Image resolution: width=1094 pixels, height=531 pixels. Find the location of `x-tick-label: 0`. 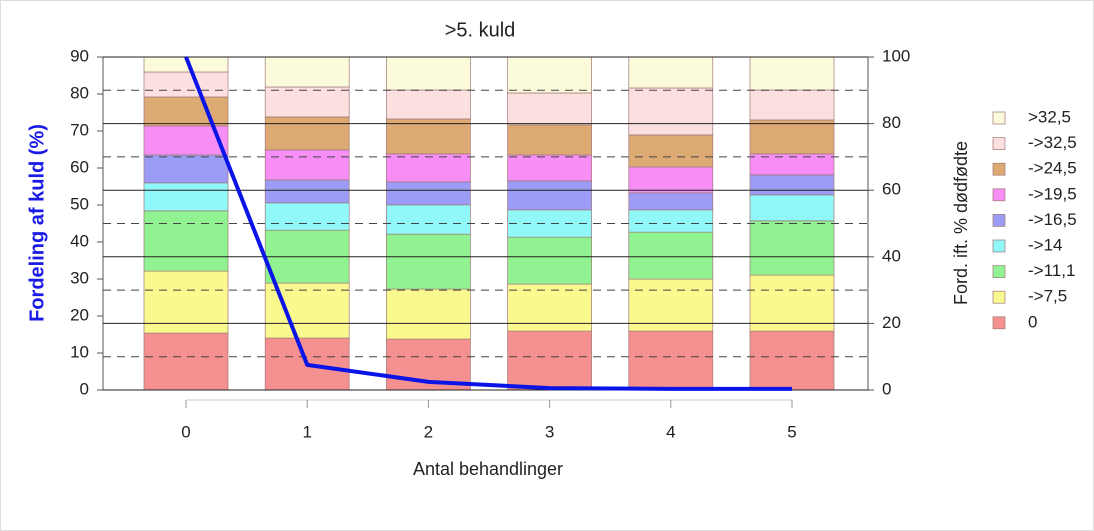

x-tick-label: 0 is located at coordinates (185, 431).